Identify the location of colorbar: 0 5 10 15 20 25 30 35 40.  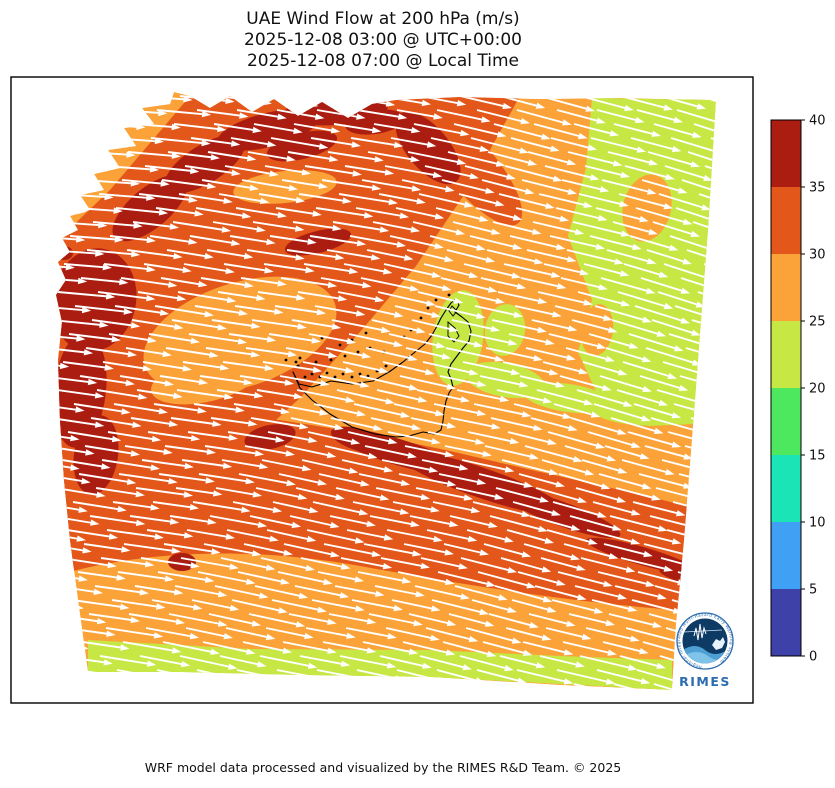
(798, 389).